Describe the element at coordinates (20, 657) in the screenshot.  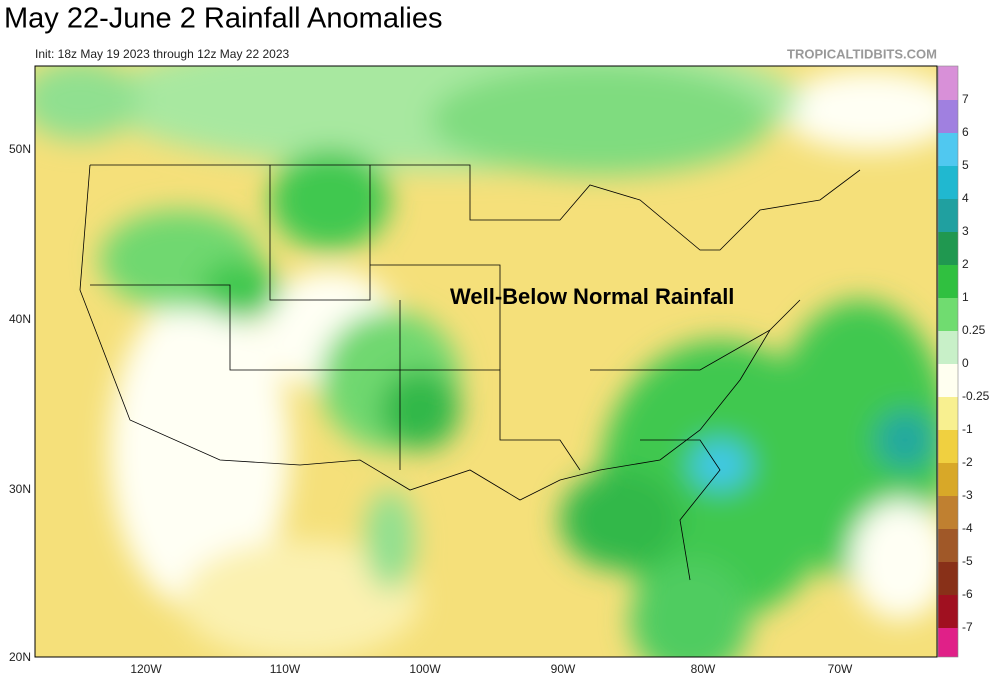
I see `lat-label: 20N` at that location.